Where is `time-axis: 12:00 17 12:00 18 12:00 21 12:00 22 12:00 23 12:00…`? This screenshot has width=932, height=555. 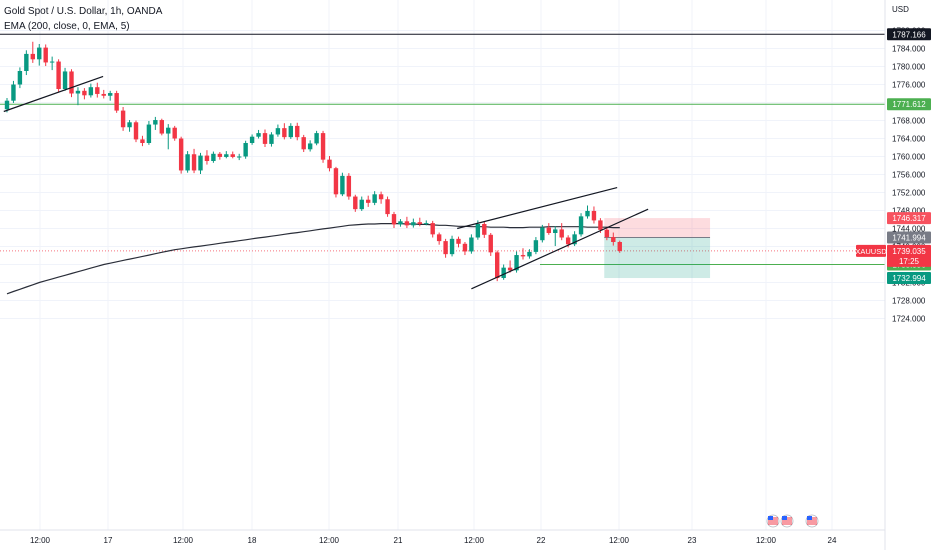
time-axis: 12:00 17 12:00 18 12:00 21 12:00 22 12:00 23 12:00… is located at coordinates (442, 537).